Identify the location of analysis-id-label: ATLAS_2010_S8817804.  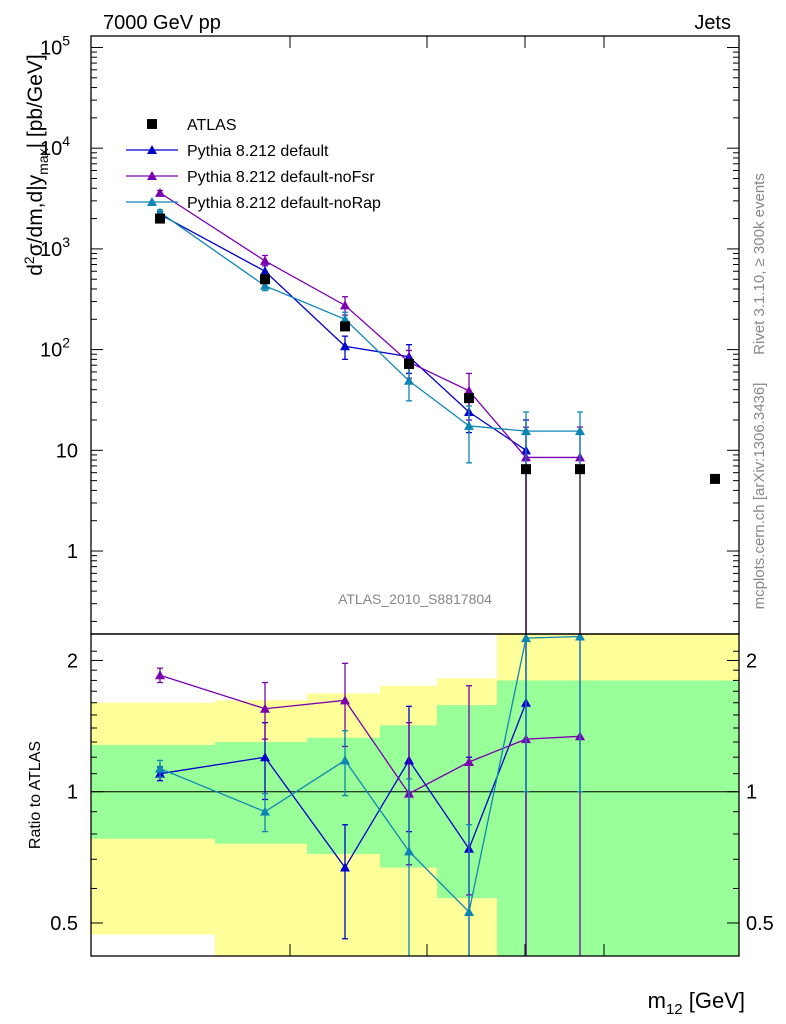
(415, 599).